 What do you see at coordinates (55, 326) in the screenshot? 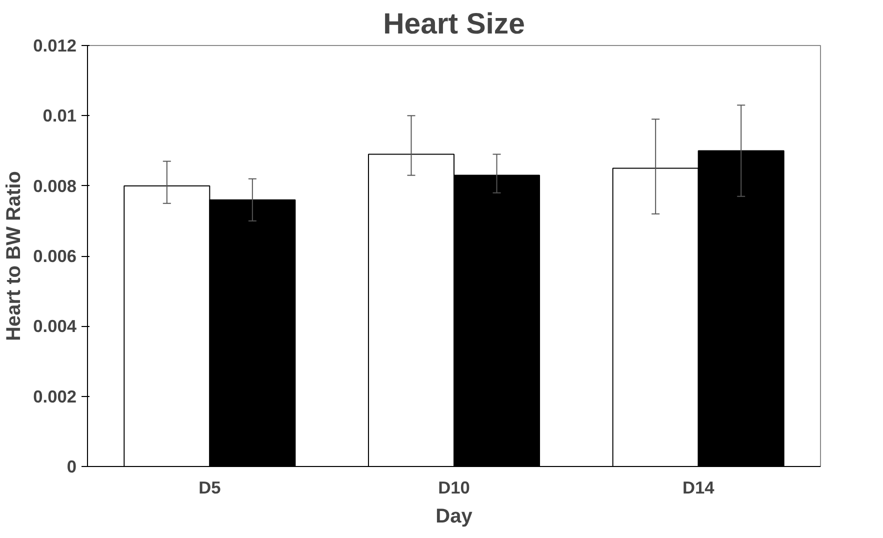
I see `y-tick-label: 0.004` at bounding box center [55, 326].